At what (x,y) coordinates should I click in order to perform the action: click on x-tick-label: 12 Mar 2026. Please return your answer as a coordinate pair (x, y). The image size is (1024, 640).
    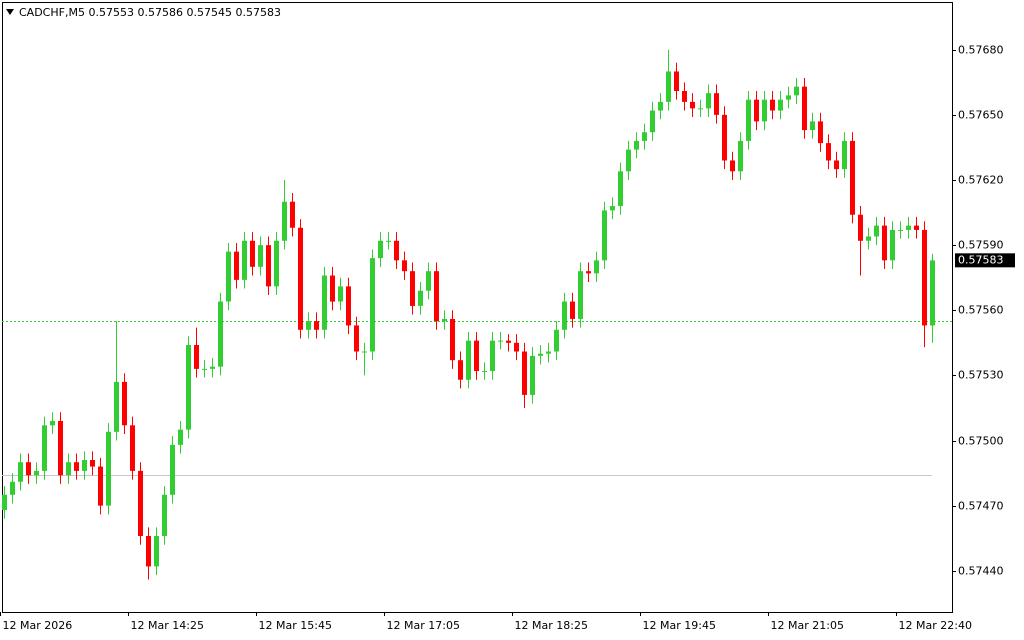
    Looking at the image, I should click on (38, 625).